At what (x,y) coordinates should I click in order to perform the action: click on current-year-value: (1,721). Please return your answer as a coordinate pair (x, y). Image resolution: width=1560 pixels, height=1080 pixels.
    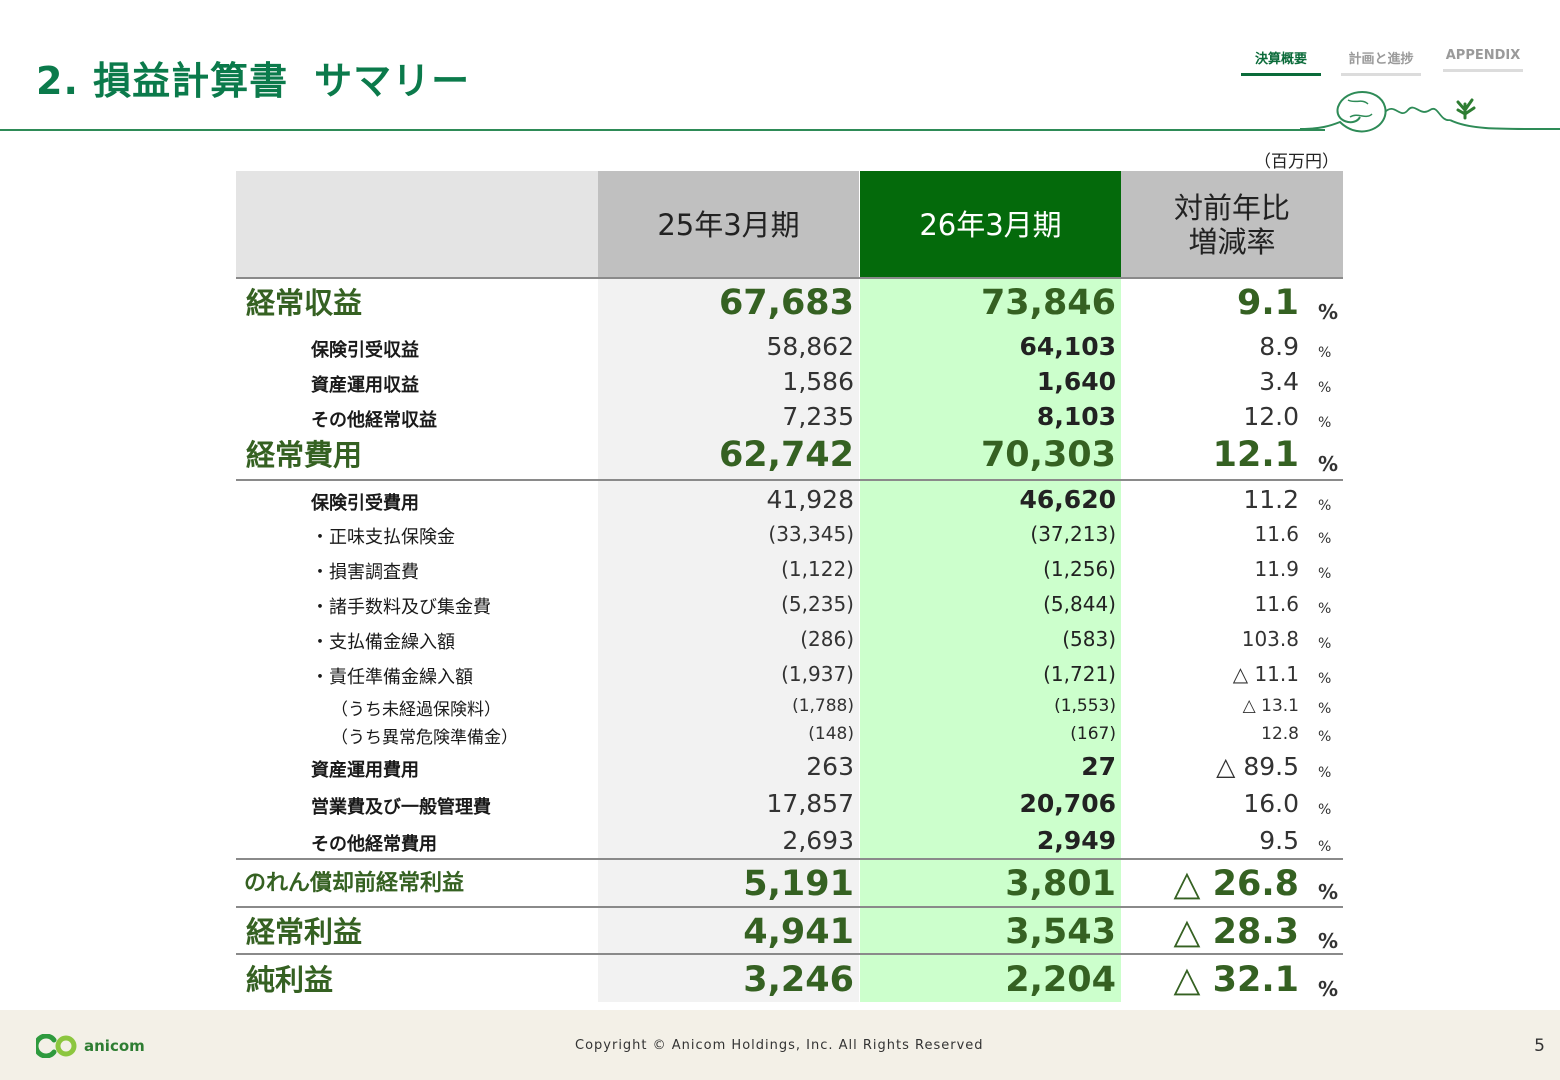
    Looking at the image, I should click on (1079, 674).